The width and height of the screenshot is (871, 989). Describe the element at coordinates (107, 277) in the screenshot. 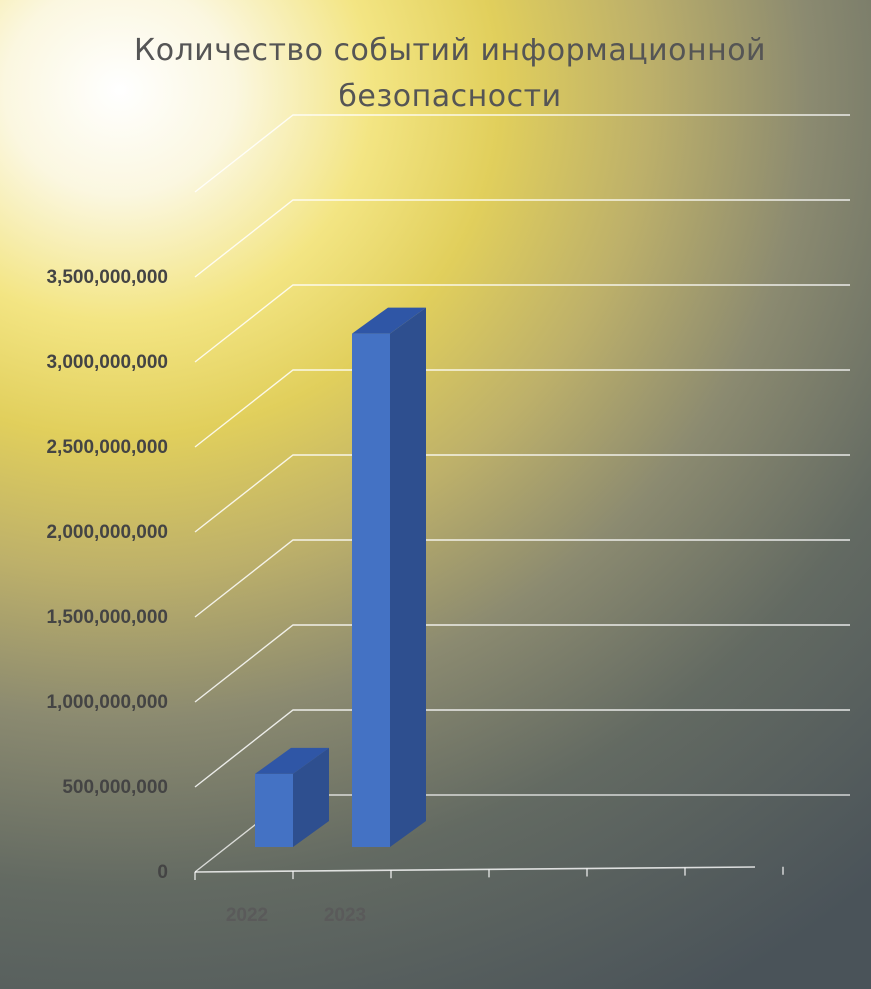

I see `y-tick-label: 3,500,000,000` at that location.